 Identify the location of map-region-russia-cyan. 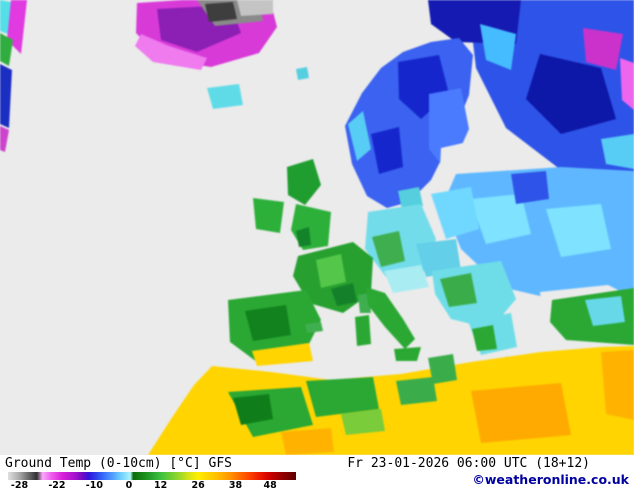
(498, 47).